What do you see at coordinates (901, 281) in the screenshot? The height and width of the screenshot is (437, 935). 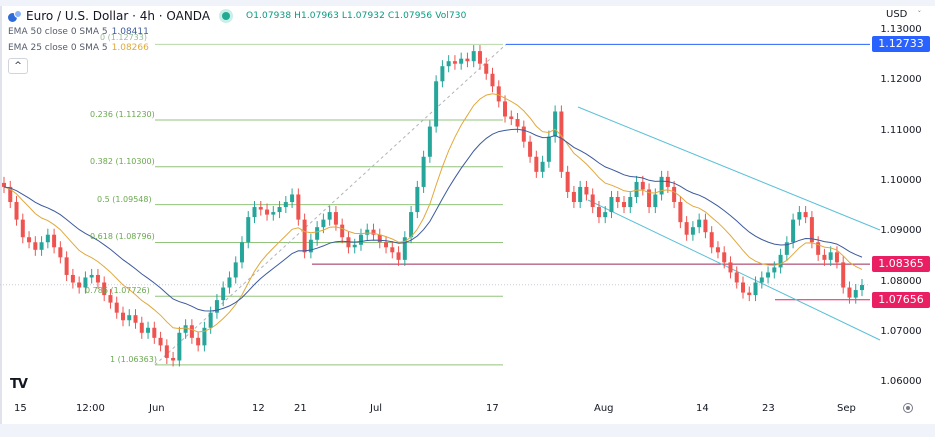 I see `price-tick-label: 1.08000` at bounding box center [901, 281].